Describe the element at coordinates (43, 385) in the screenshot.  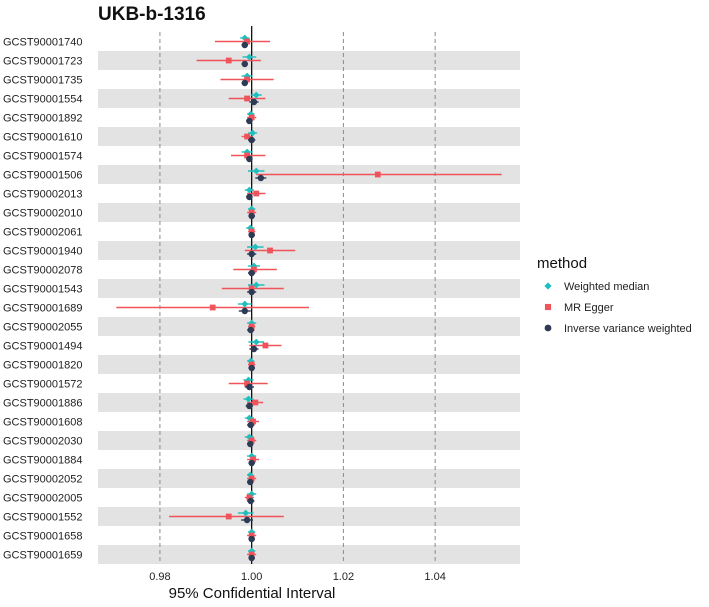
I see `y-tick-label: GCST90001572` at that location.